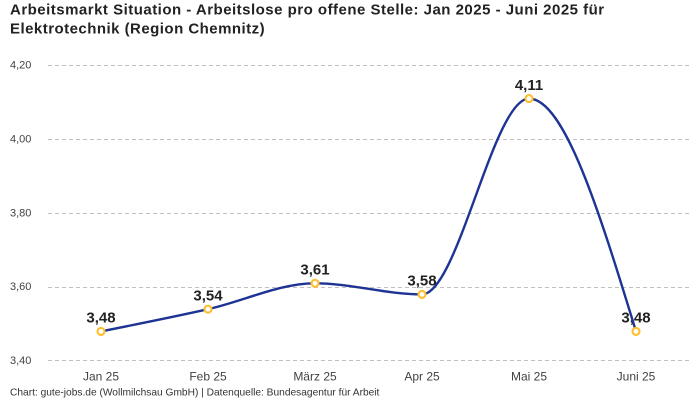  What do you see at coordinates (315, 377) in the screenshot?
I see `svg-text: März 25` at bounding box center [315, 377].